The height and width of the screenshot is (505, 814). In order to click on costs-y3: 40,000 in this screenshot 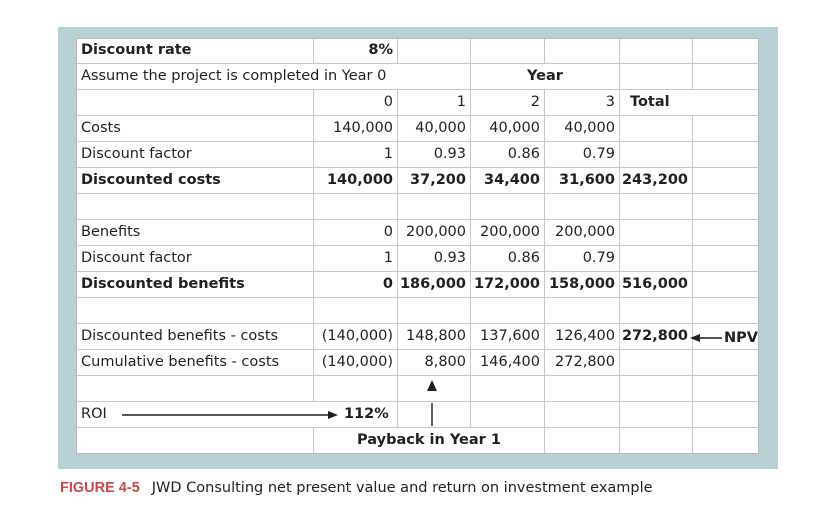, I will do `click(582, 129)`.